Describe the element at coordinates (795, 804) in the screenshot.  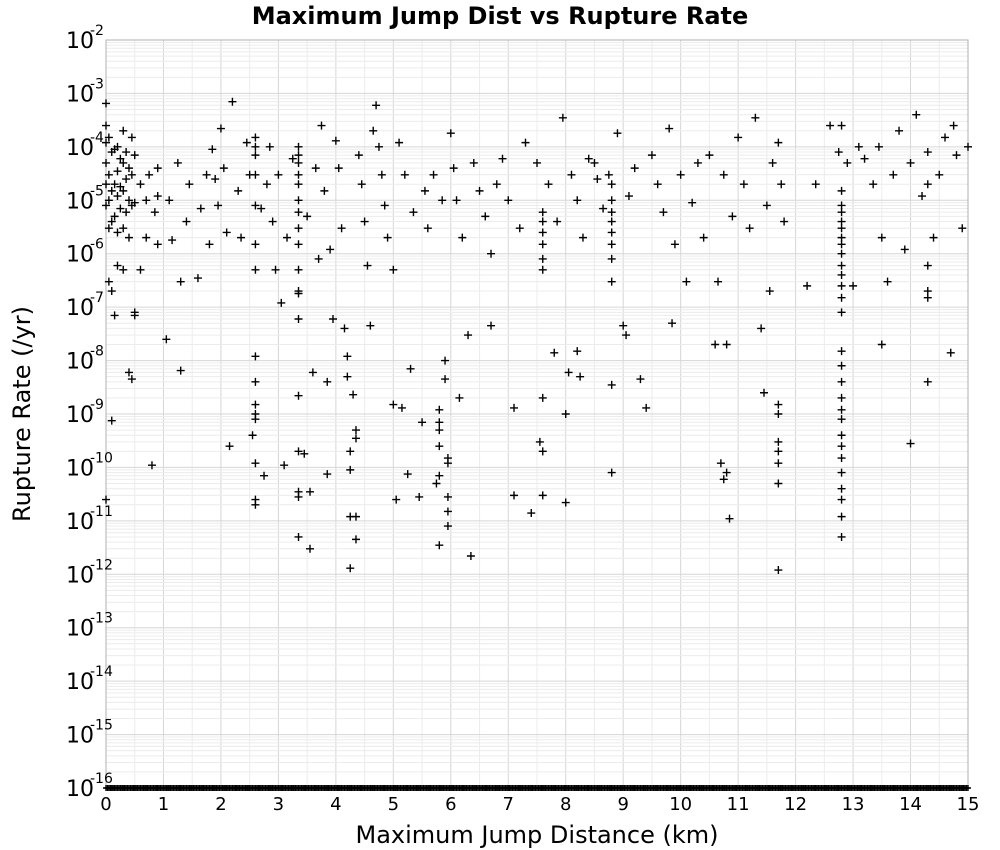
I see `x-tick-label: 12` at that location.